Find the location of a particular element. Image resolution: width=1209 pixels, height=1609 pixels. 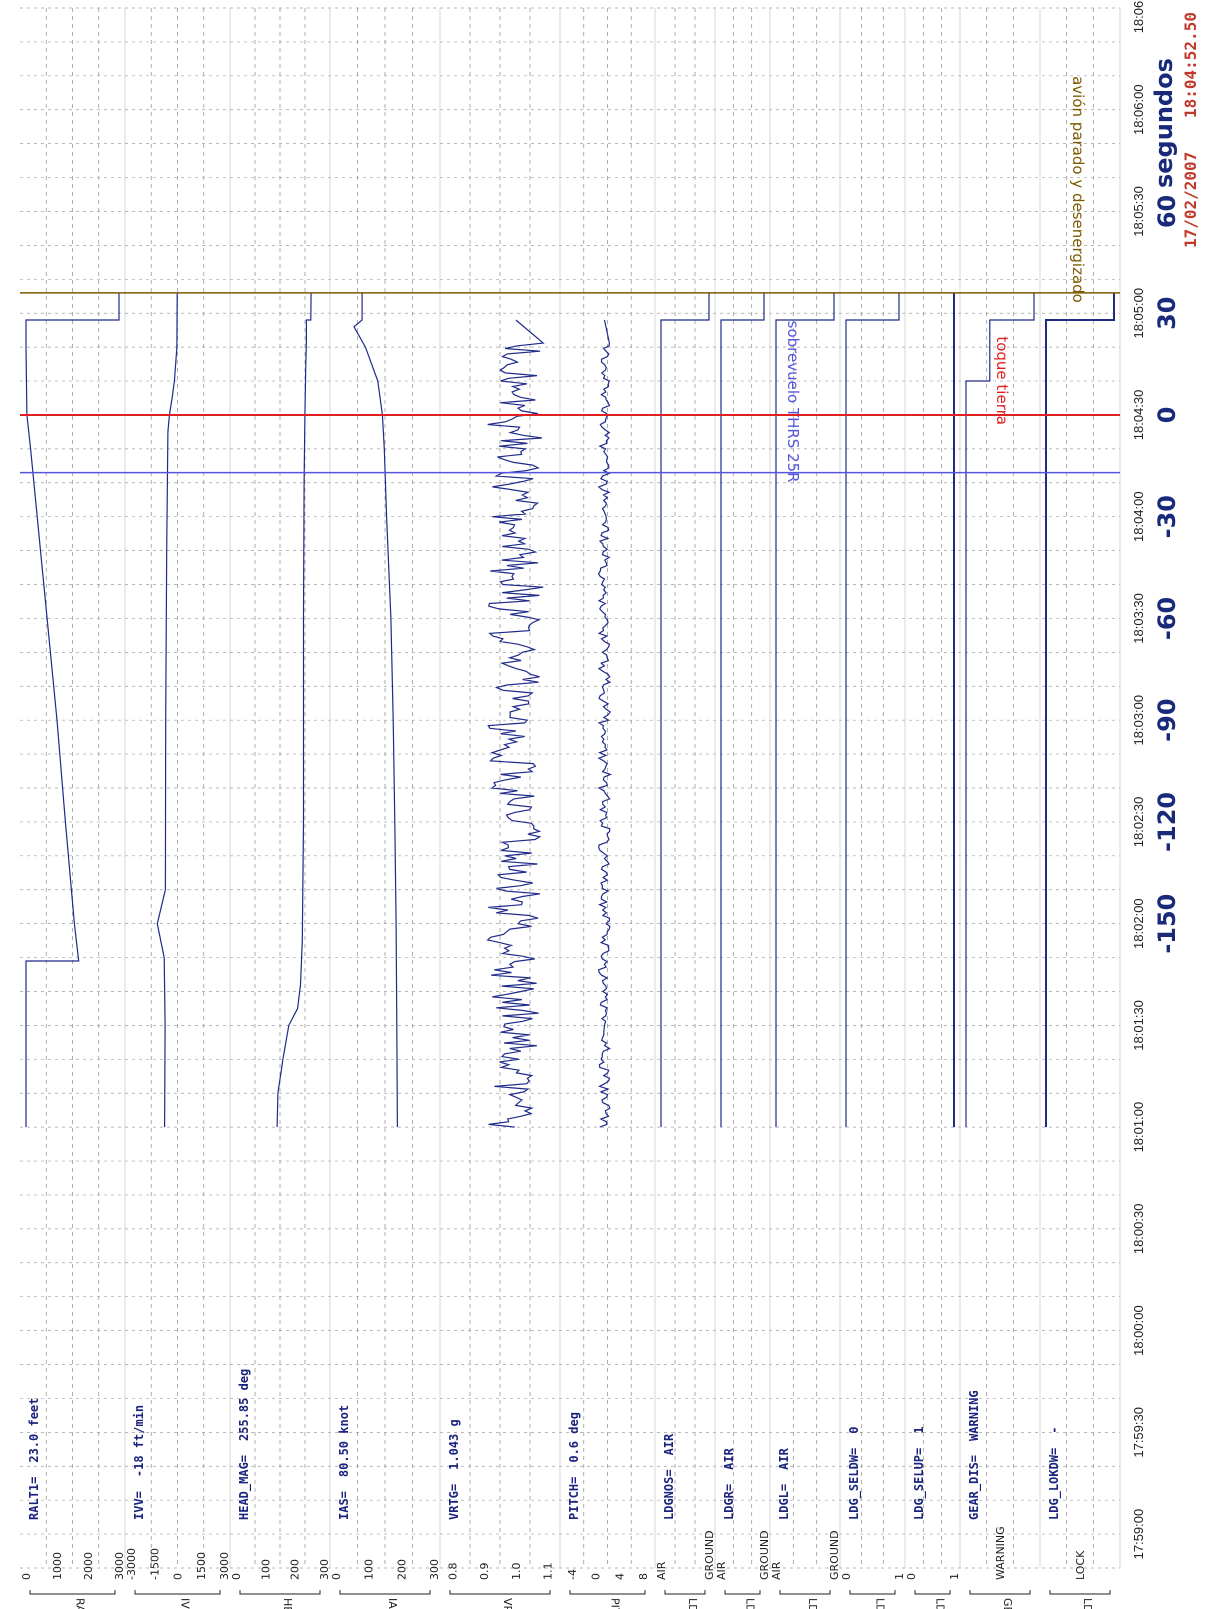

time-tick-label: 18:03:30 is located at coordinates (1138, 618).